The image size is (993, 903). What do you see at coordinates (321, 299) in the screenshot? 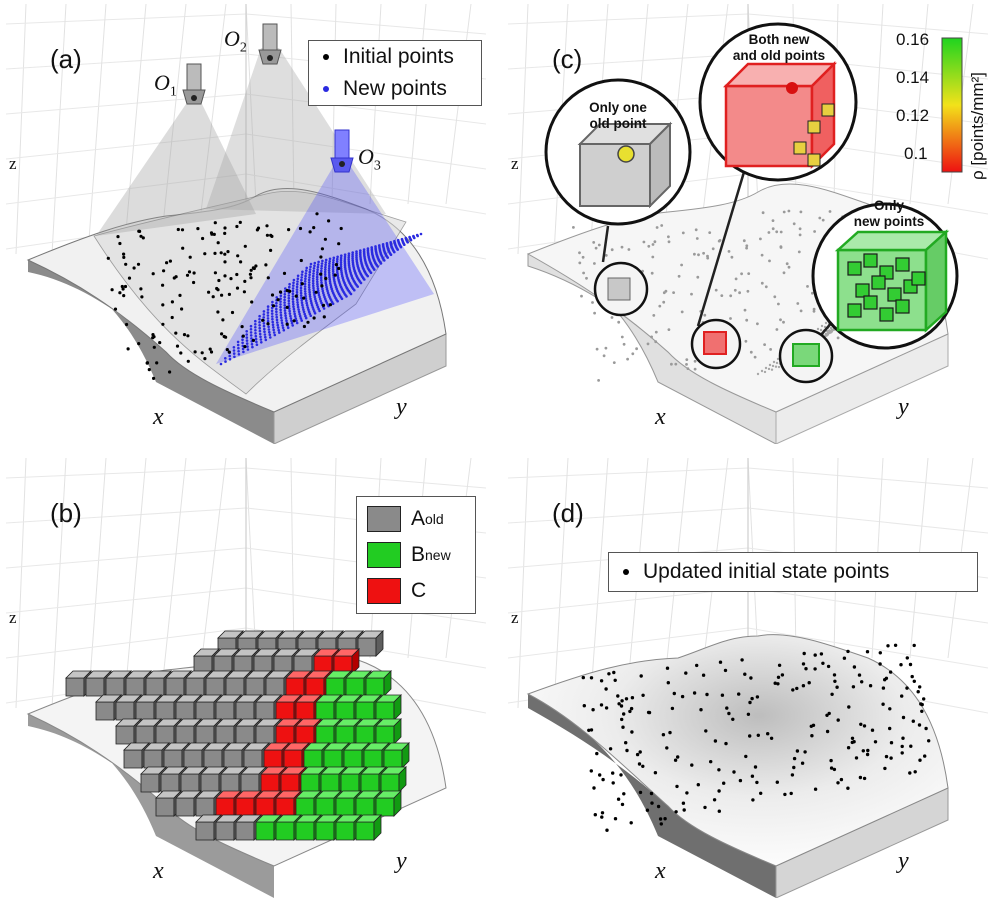
I see `new-points-grid` at bounding box center [321, 299].